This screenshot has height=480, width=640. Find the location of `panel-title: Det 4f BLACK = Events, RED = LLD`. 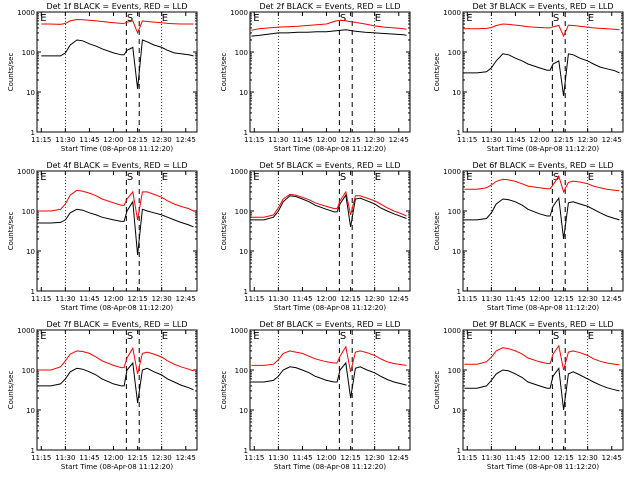

panel-title: Det 4f BLACK = Events, RED = LLD is located at coordinates (116, 165).